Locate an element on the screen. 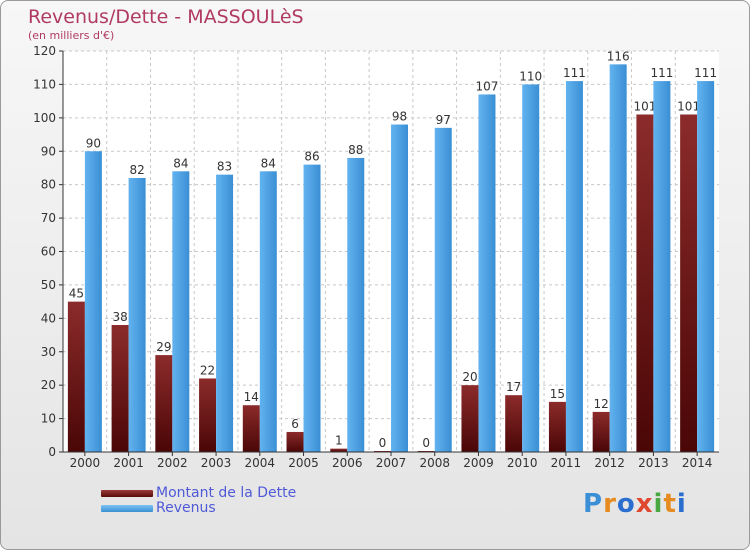  data-label-revenus: 86 is located at coordinates (311, 157).